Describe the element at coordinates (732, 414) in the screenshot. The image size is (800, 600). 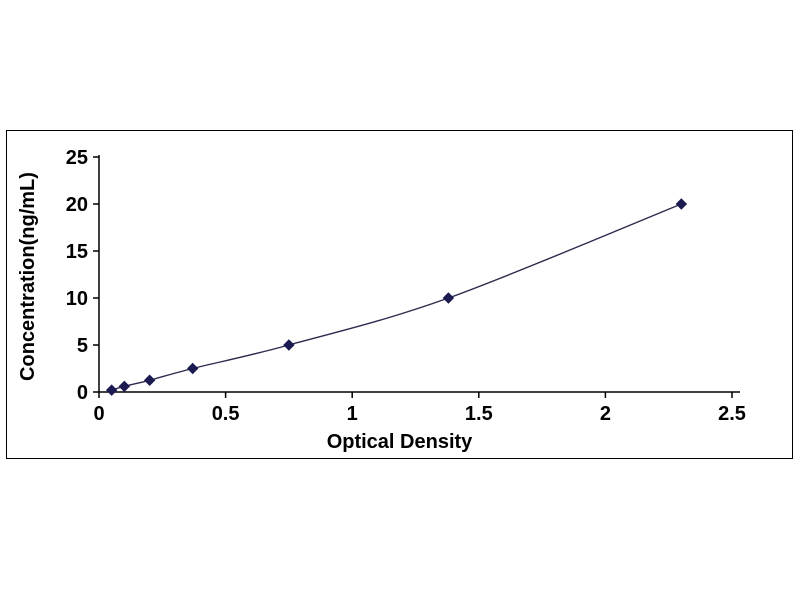
I see `x-tick-label: 2.5` at that location.